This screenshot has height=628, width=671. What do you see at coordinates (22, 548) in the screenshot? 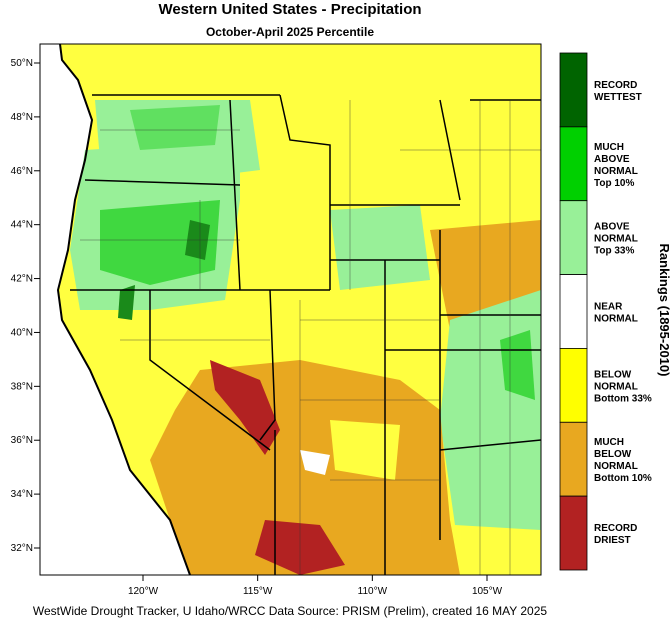
I see `lat-tick-label: 32°N` at bounding box center [22, 548].